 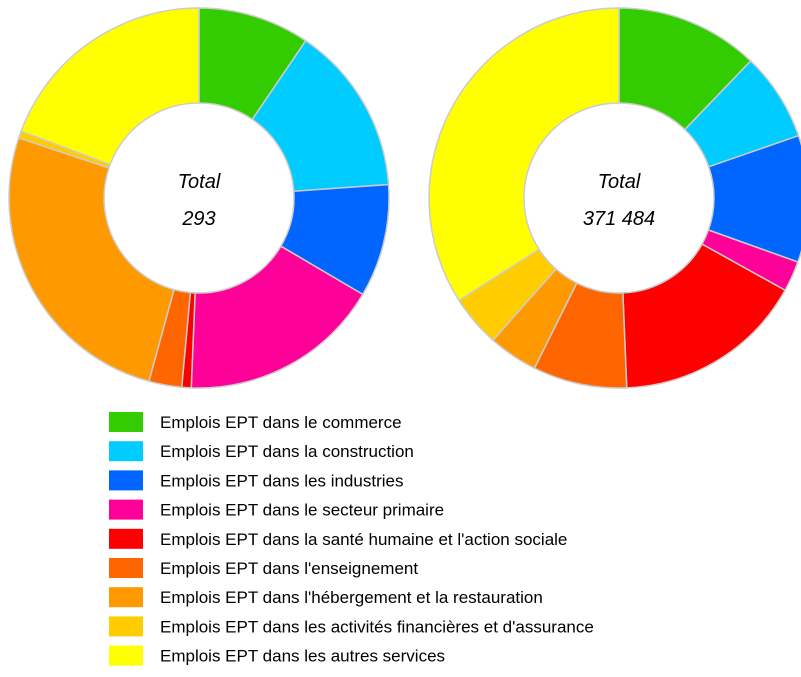 I want to click on legend-label: Emplois EPT dans les industries, so click(x=281, y=480).